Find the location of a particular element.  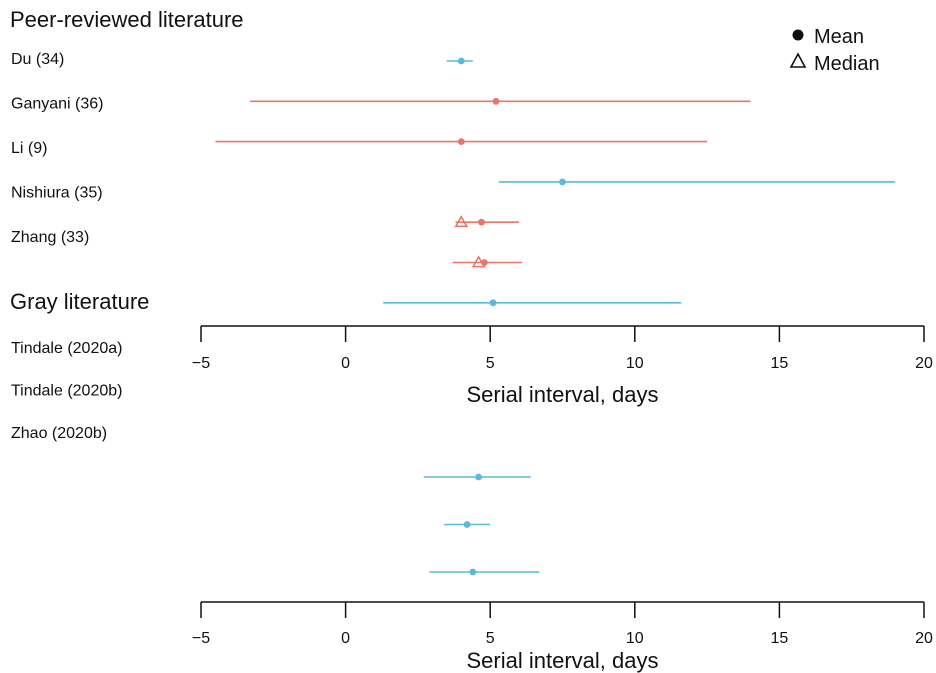

row-label: Ganyani (36) is located at coordinates (57, 104).